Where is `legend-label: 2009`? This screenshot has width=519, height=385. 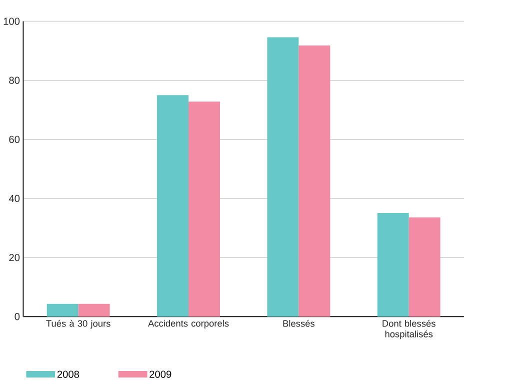
legend-label: 2009 is located at coordinates (161, 374).